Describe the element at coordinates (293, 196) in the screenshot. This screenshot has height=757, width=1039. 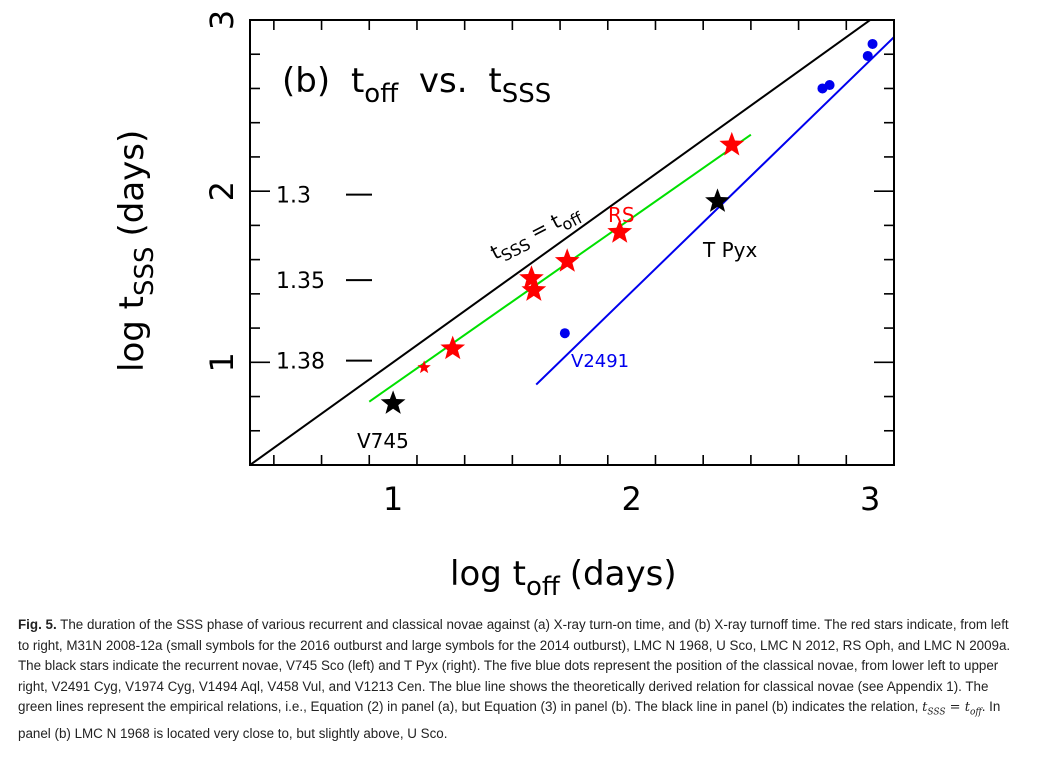
I see `inner-scale-label: 1.3` at that location.